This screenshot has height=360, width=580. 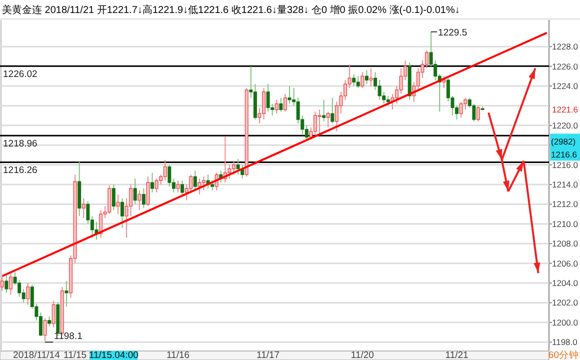 What do you see at coordinates (20, 170) in the screenshot?
I see `ref-line-label: 1216.26` at bounding box center [20, 170].